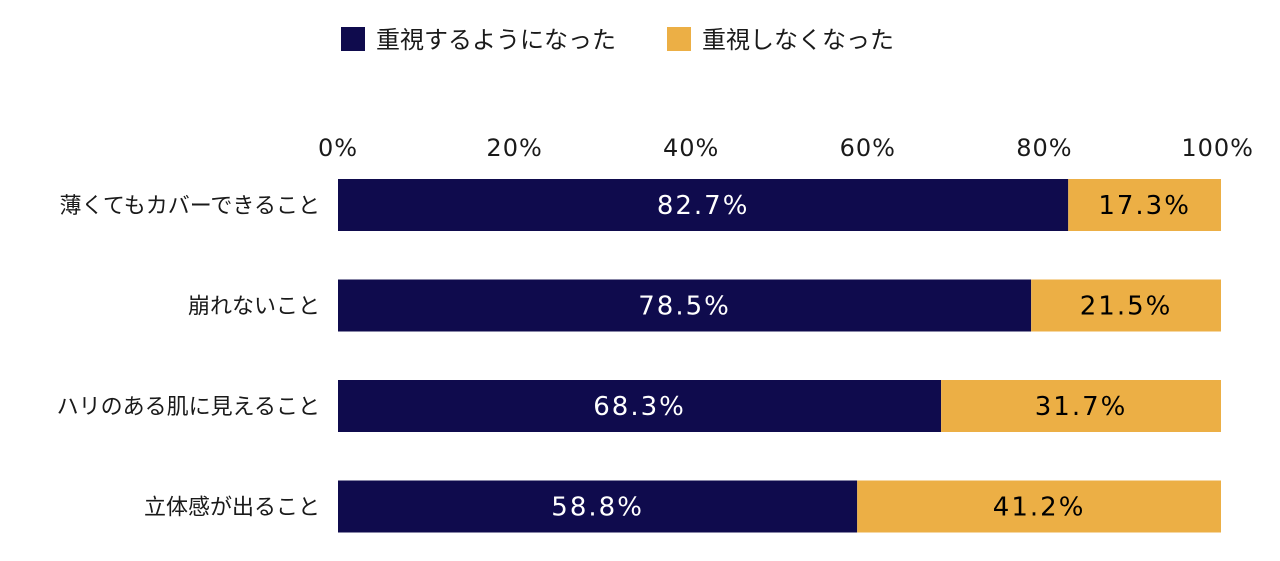  I want to click on data-label-3-series-2: 31.7%, so click(1081, 407).